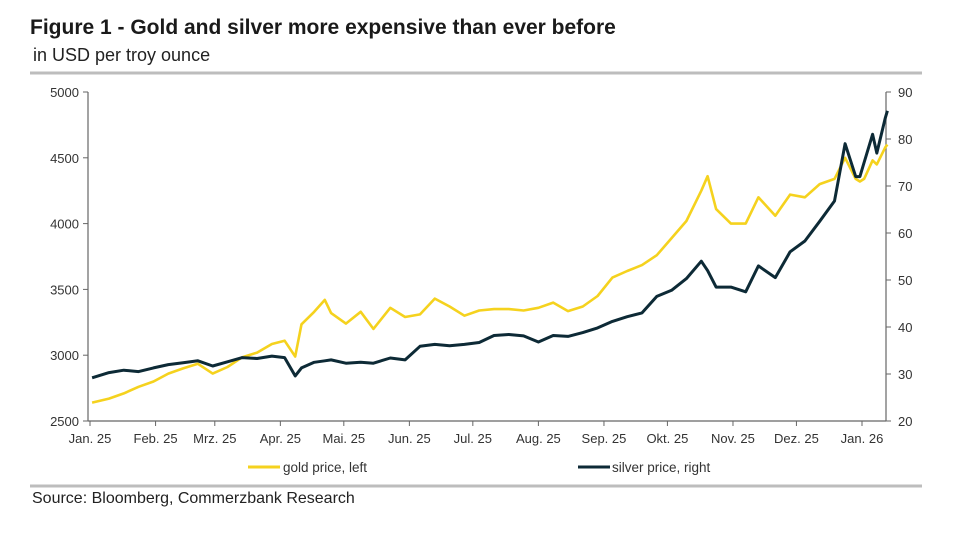  I want to click on x-tick-label: Dez. 25, so click(796, 438).